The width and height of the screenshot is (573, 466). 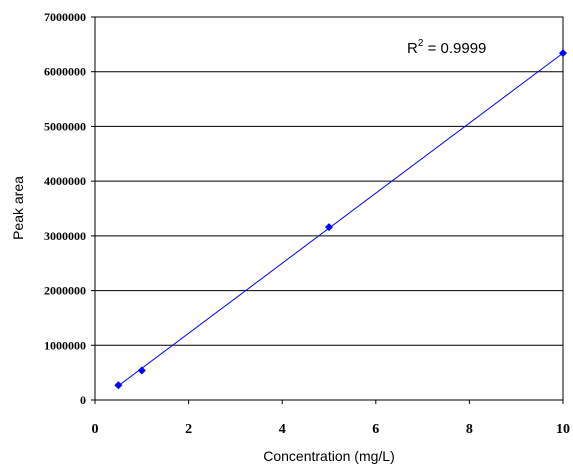 I want to click on r-squared-value: = 0.9999, so click(x=454, y=48).